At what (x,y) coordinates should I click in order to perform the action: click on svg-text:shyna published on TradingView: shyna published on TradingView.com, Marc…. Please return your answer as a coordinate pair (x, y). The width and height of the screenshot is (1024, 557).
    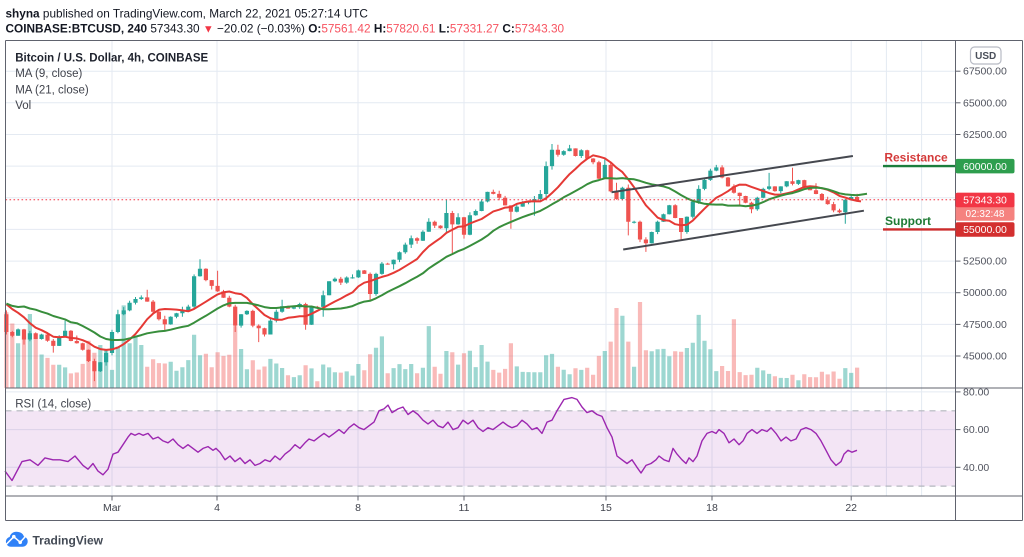
    Looking at the image, I should click on (187, 14).